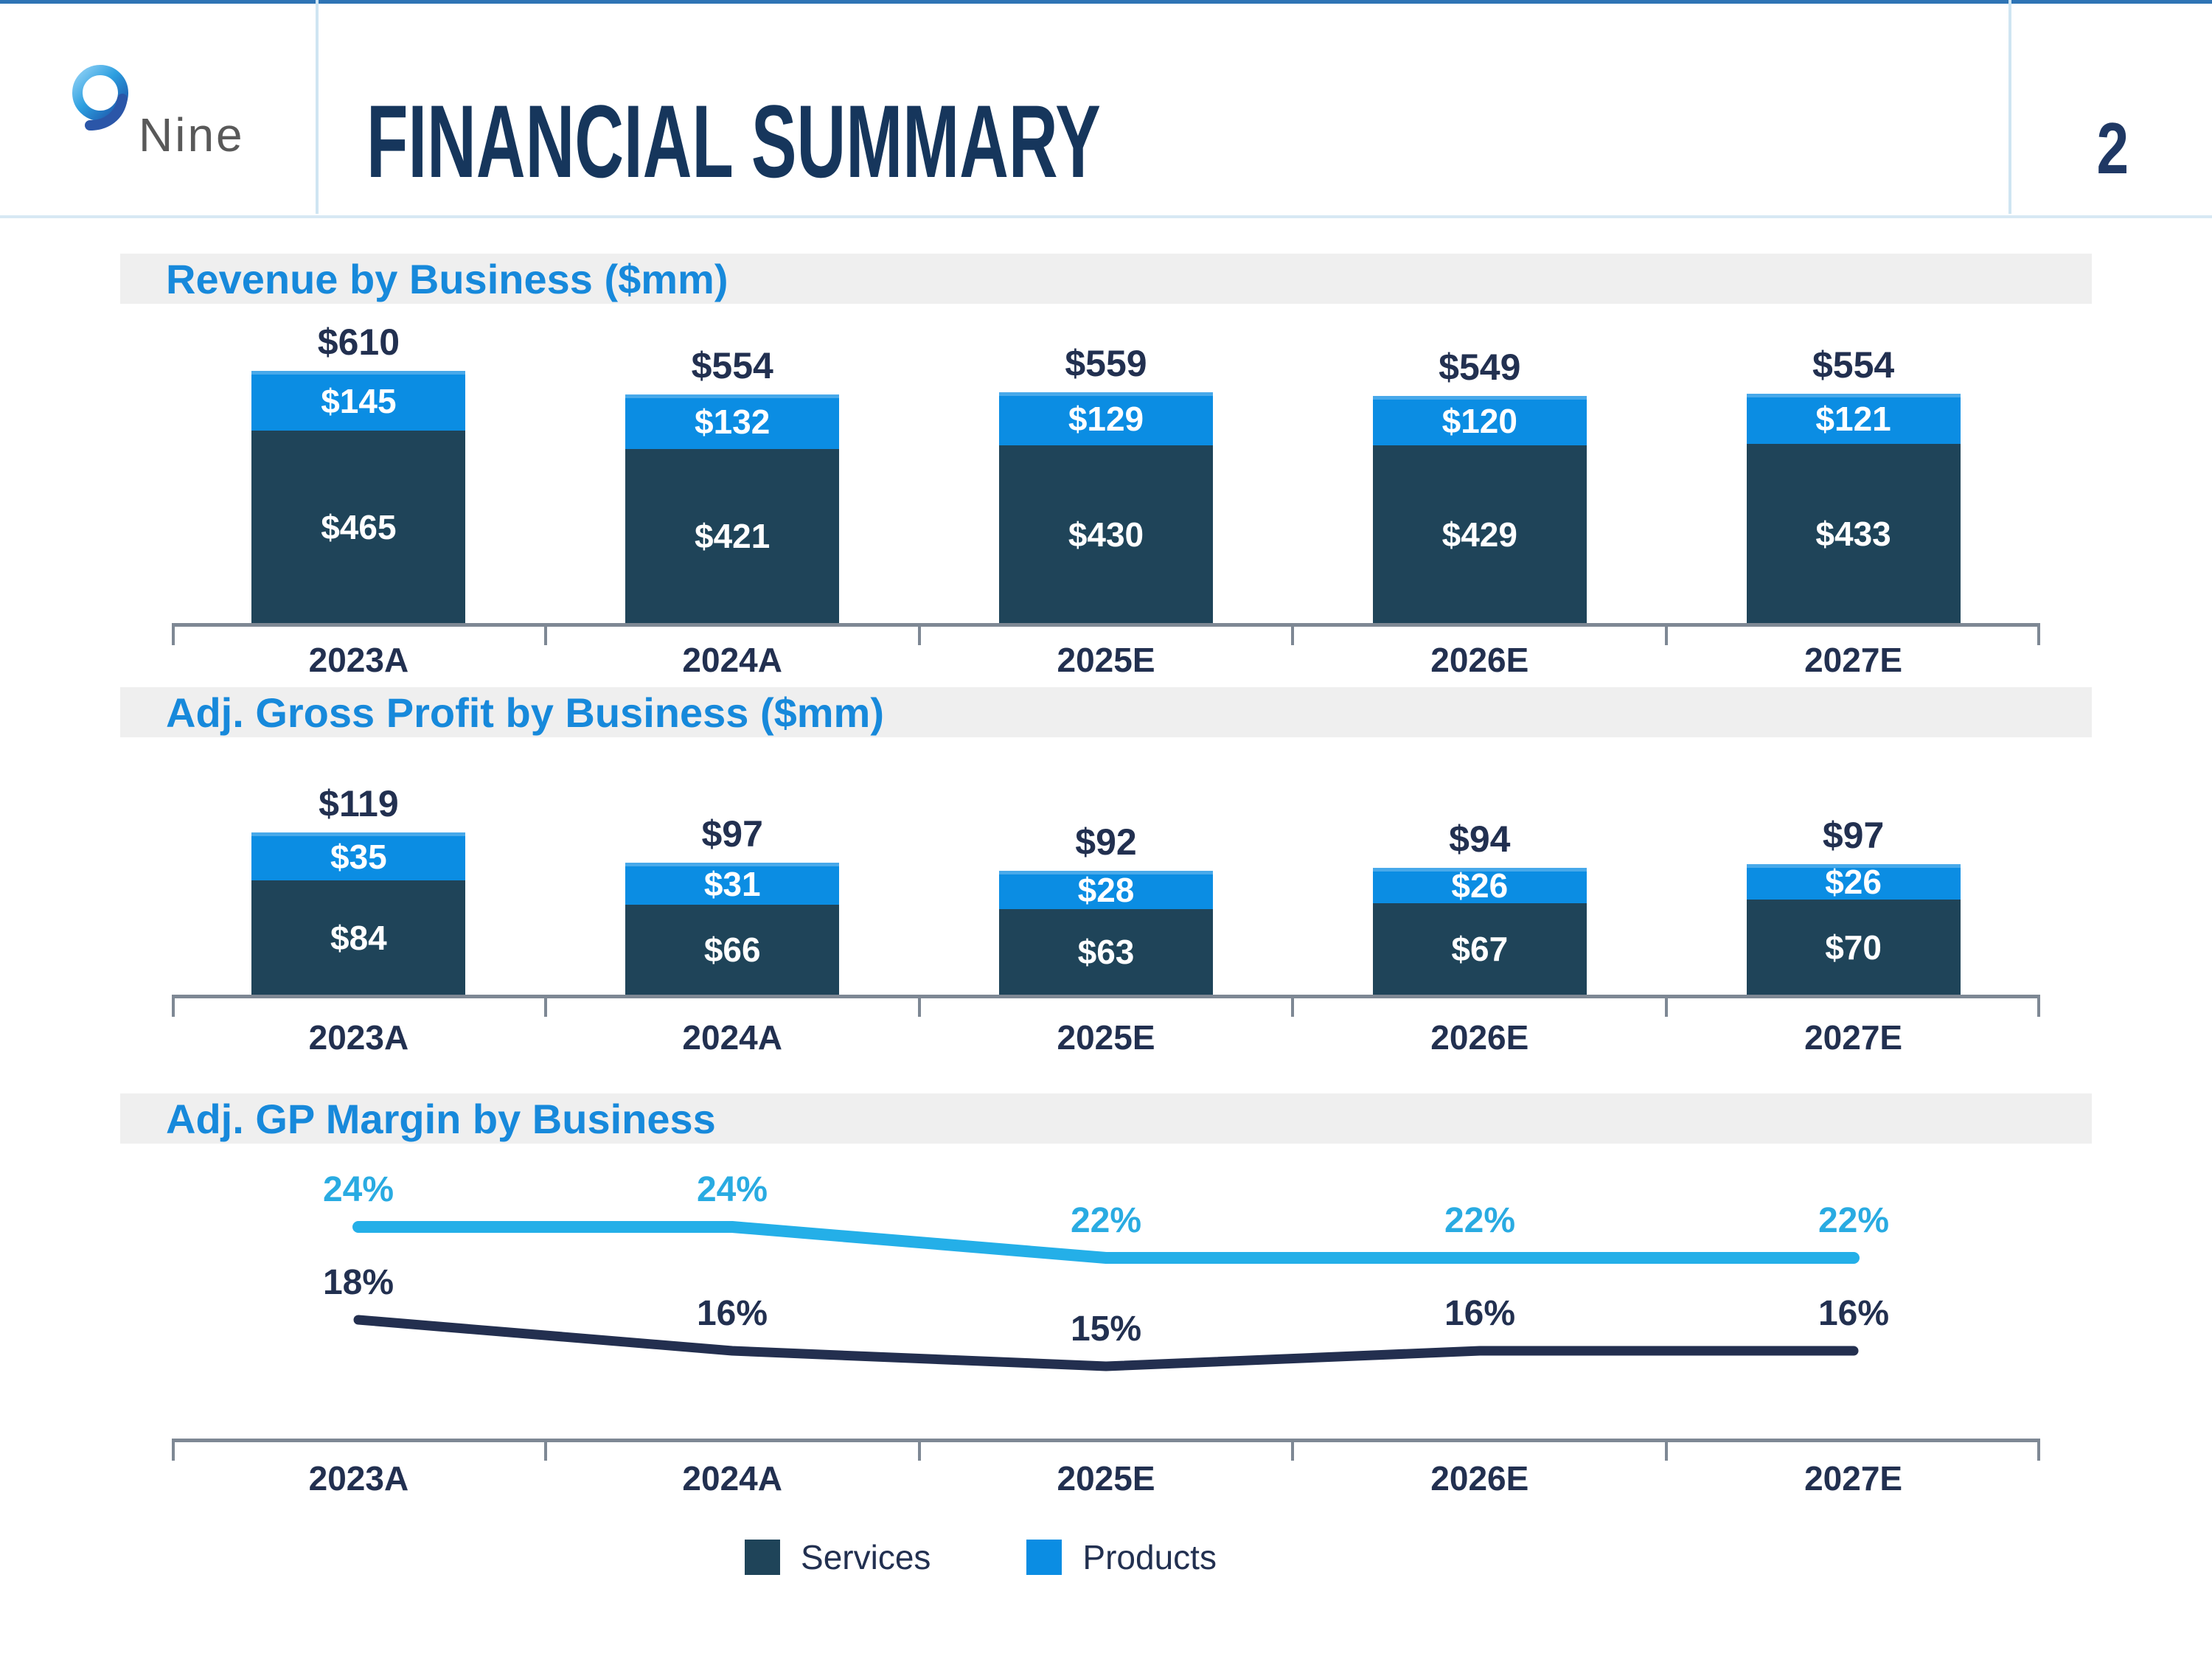 Image resolution: width=2212 pixels, height=1659 pixels. What do you see at coordinates (1106, 634) in the screenshot?
I see `revenue-x-axis` at bounding box center [1106, 634].